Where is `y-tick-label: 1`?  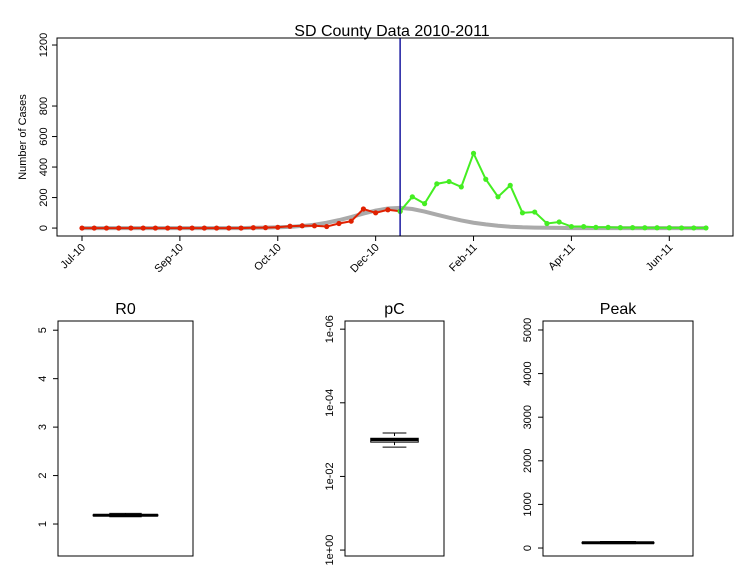
y-tick-label: 1 is located at coordinates (43, 524).